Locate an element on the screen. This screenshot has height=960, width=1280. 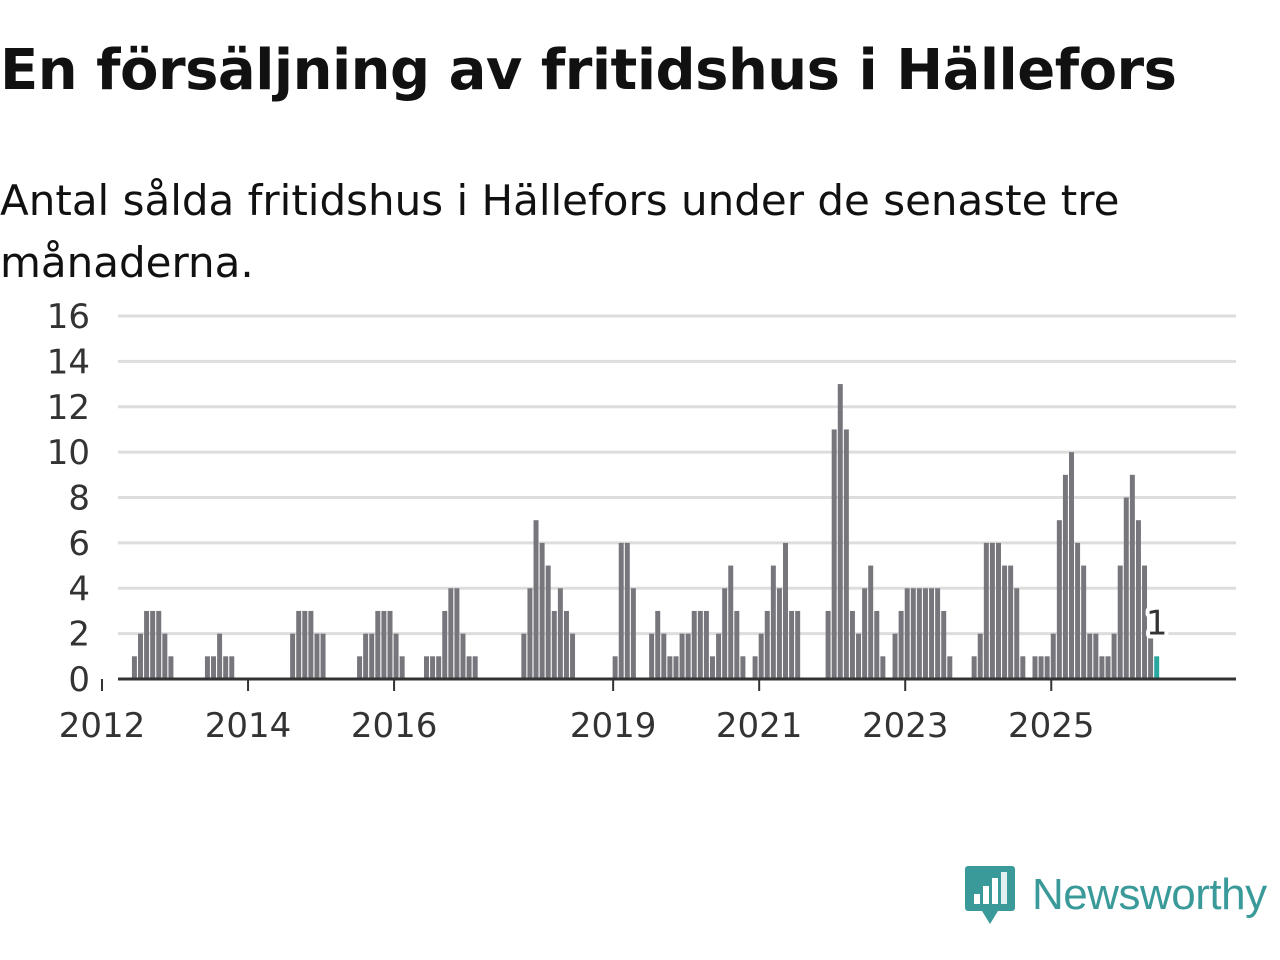
y-tick-label: 16 is located at coordinates (68, 317).